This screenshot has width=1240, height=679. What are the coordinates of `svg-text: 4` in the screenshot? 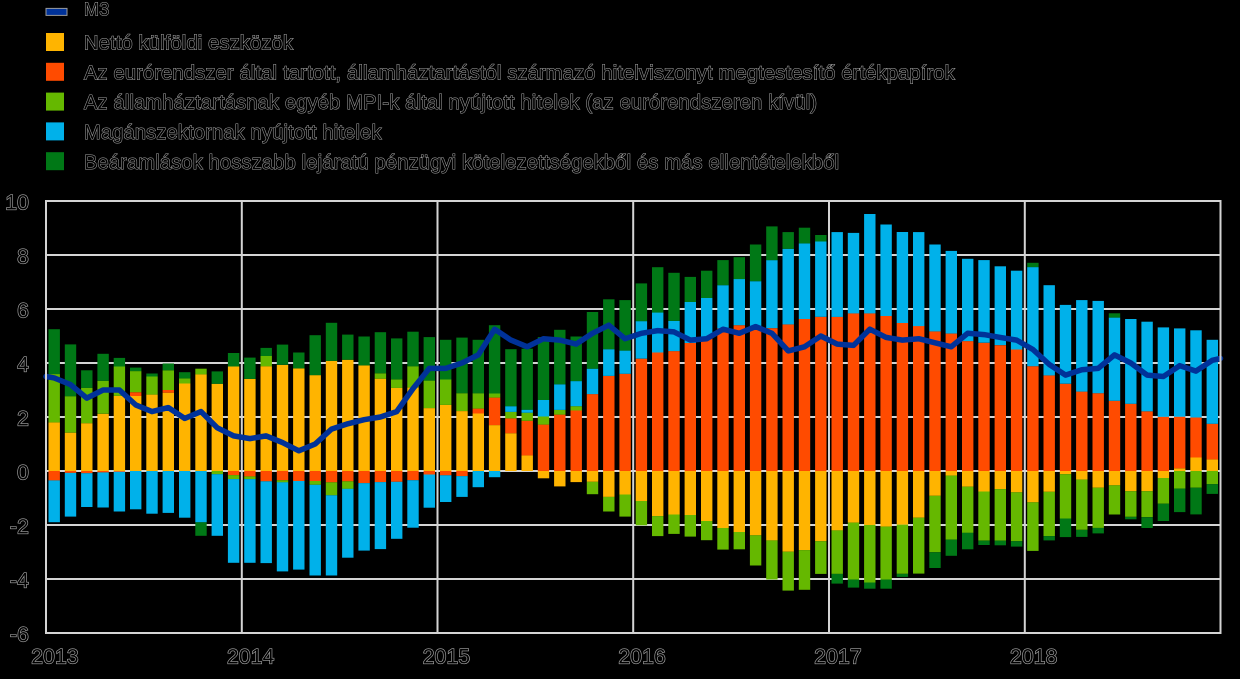 It's located at (23, 364).